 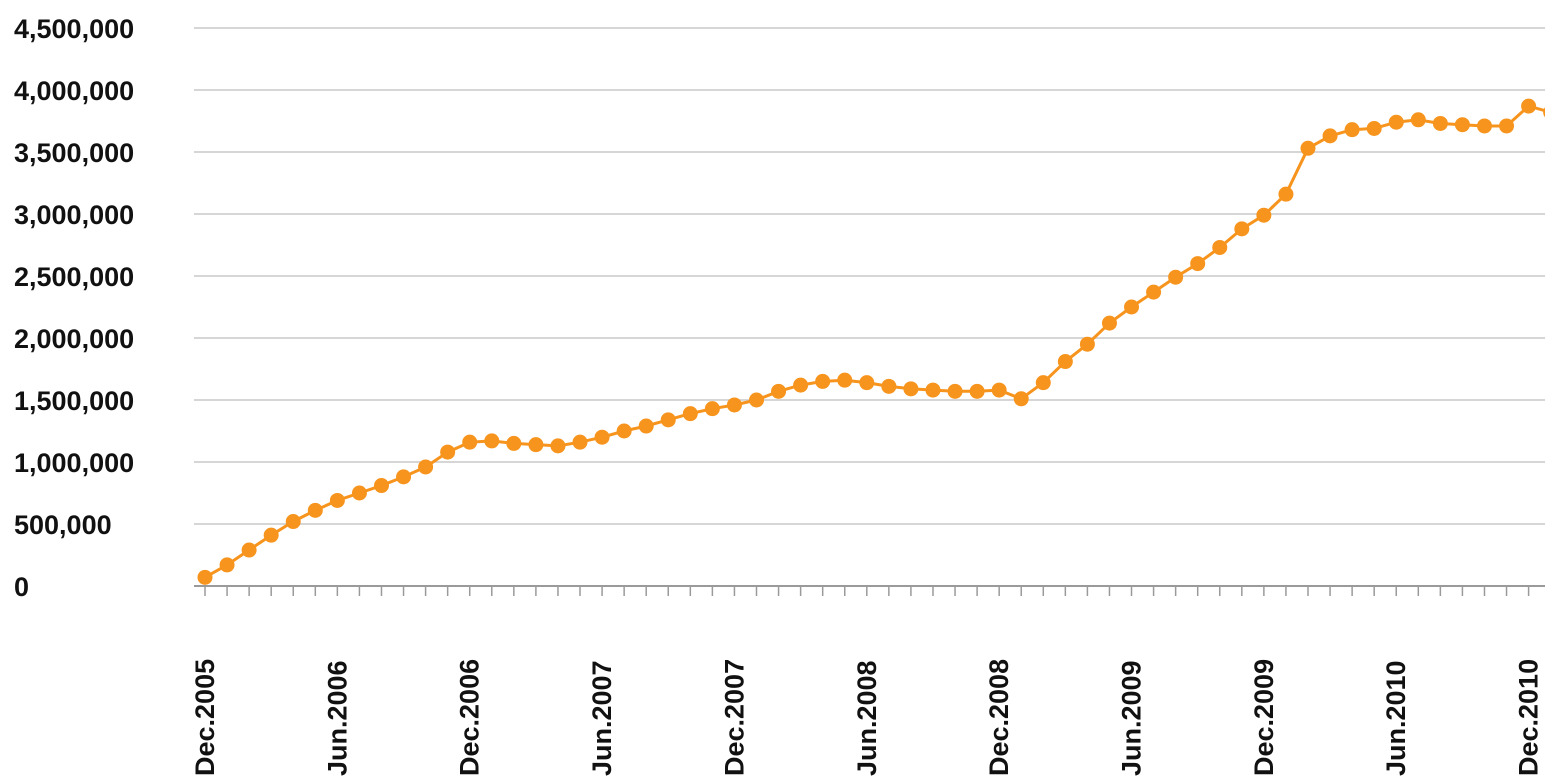 I want to click on y-tick-label: 2,500,000, so click(x=74, y=277).